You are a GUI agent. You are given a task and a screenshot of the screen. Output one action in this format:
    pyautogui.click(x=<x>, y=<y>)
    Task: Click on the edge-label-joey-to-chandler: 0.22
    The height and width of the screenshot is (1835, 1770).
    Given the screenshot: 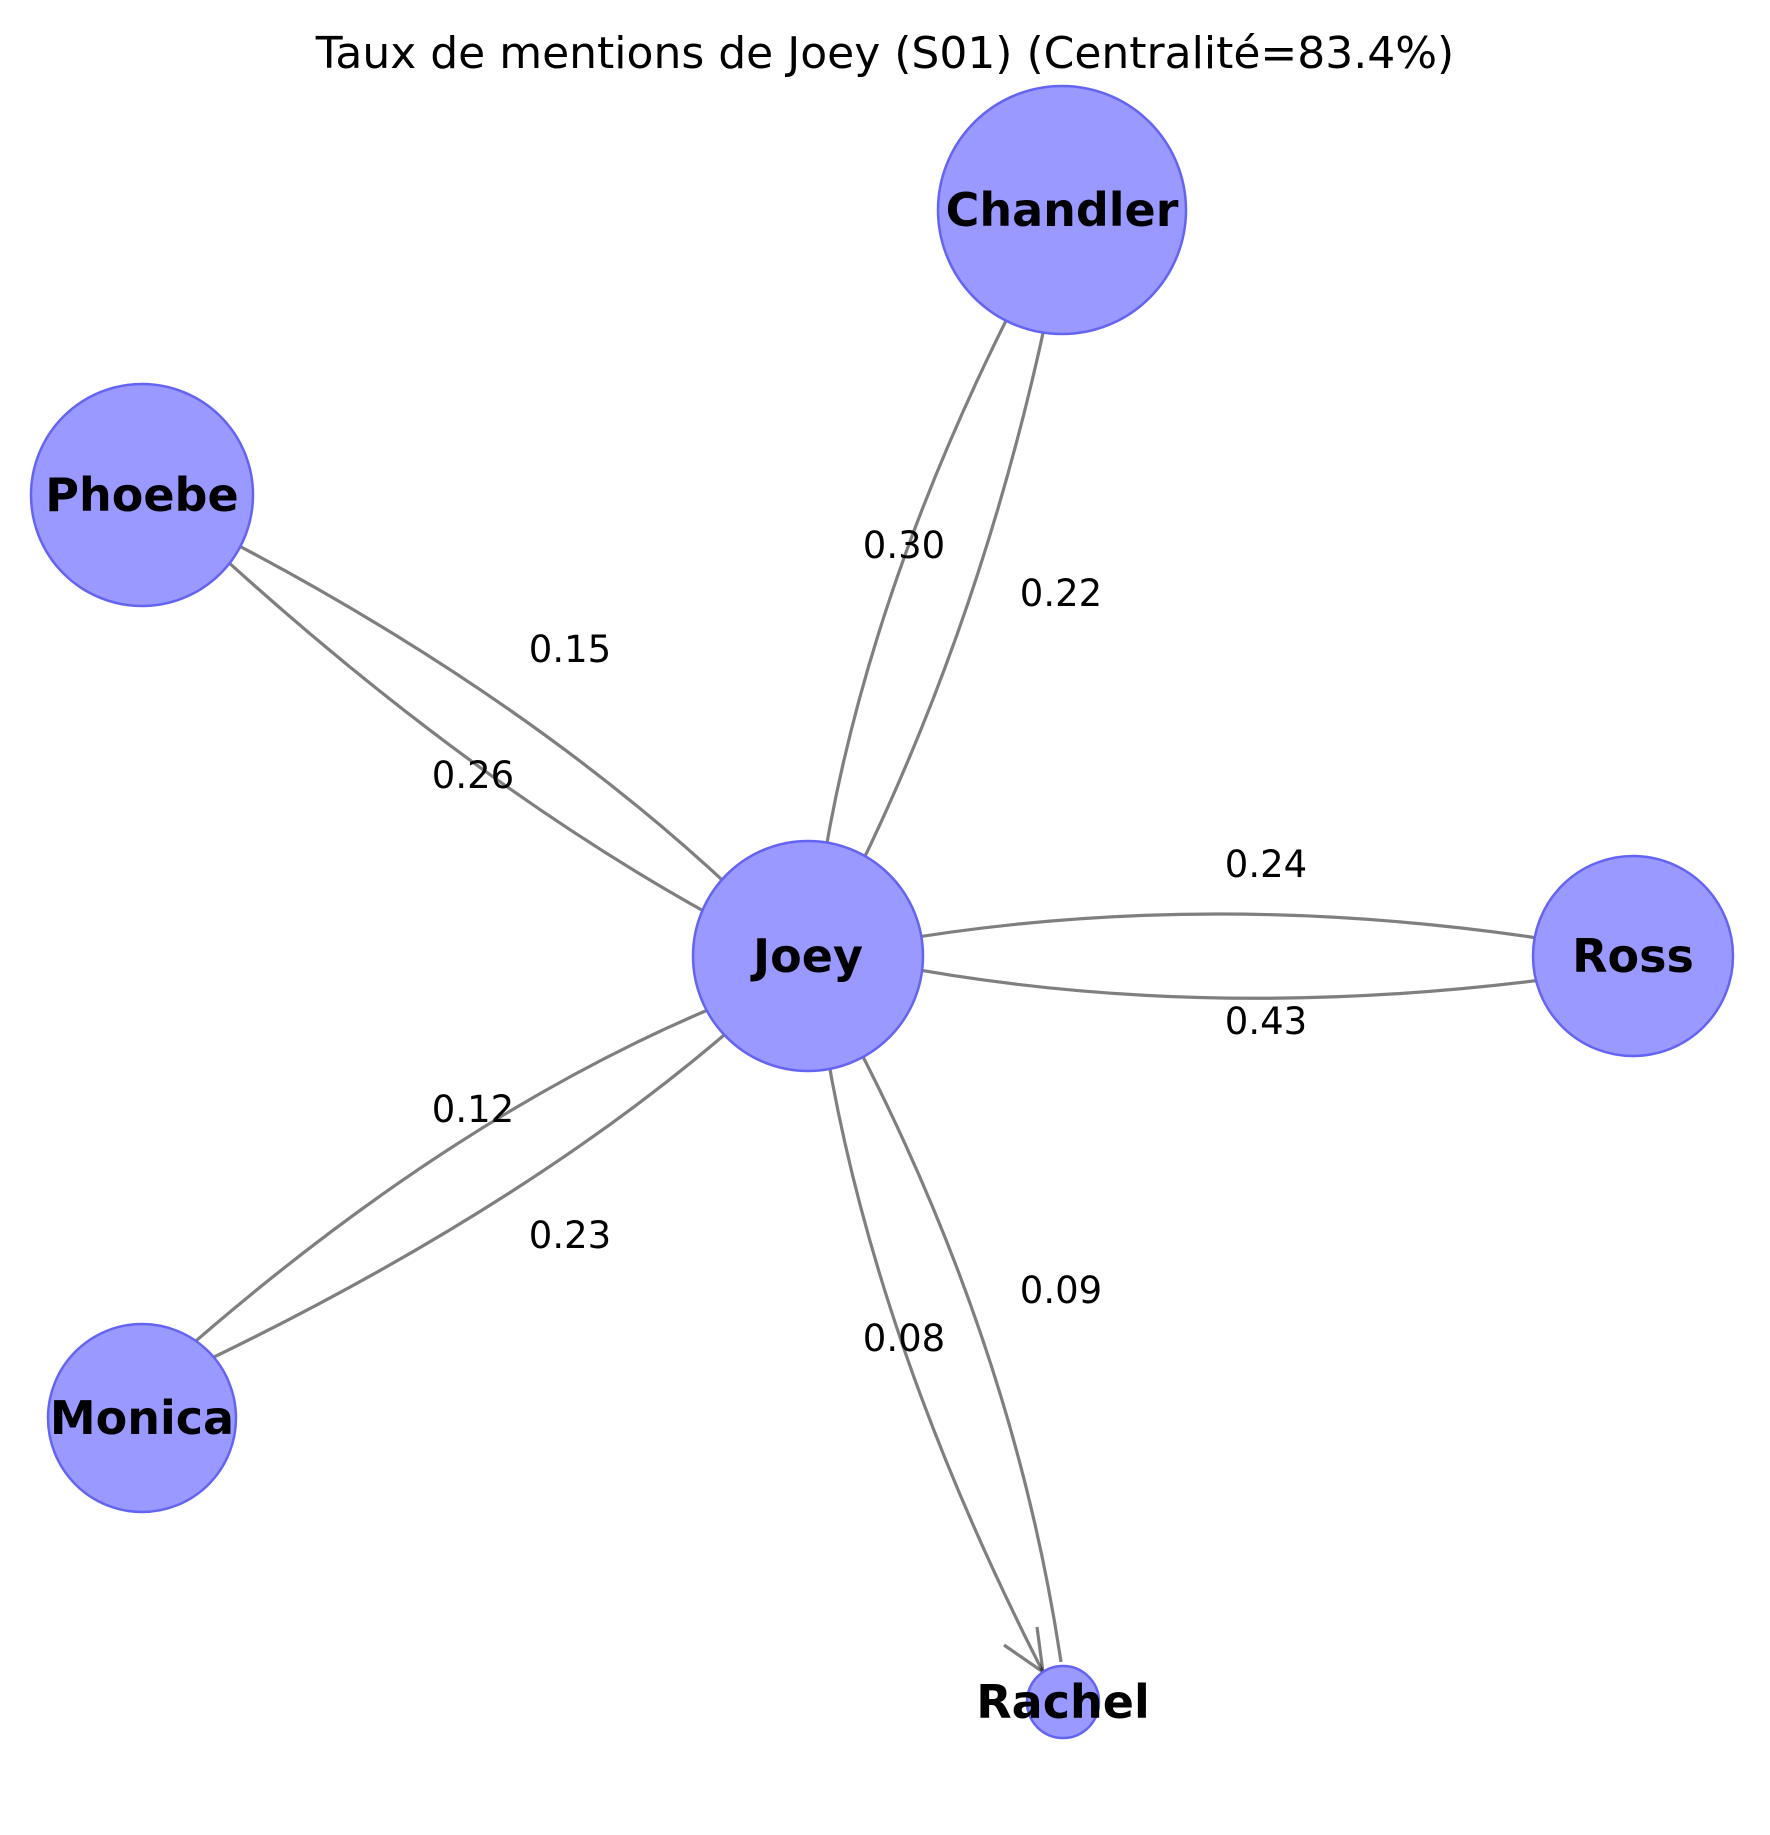 What is the action you would take?
    pyautogui.click(x=1061, y=593)
    